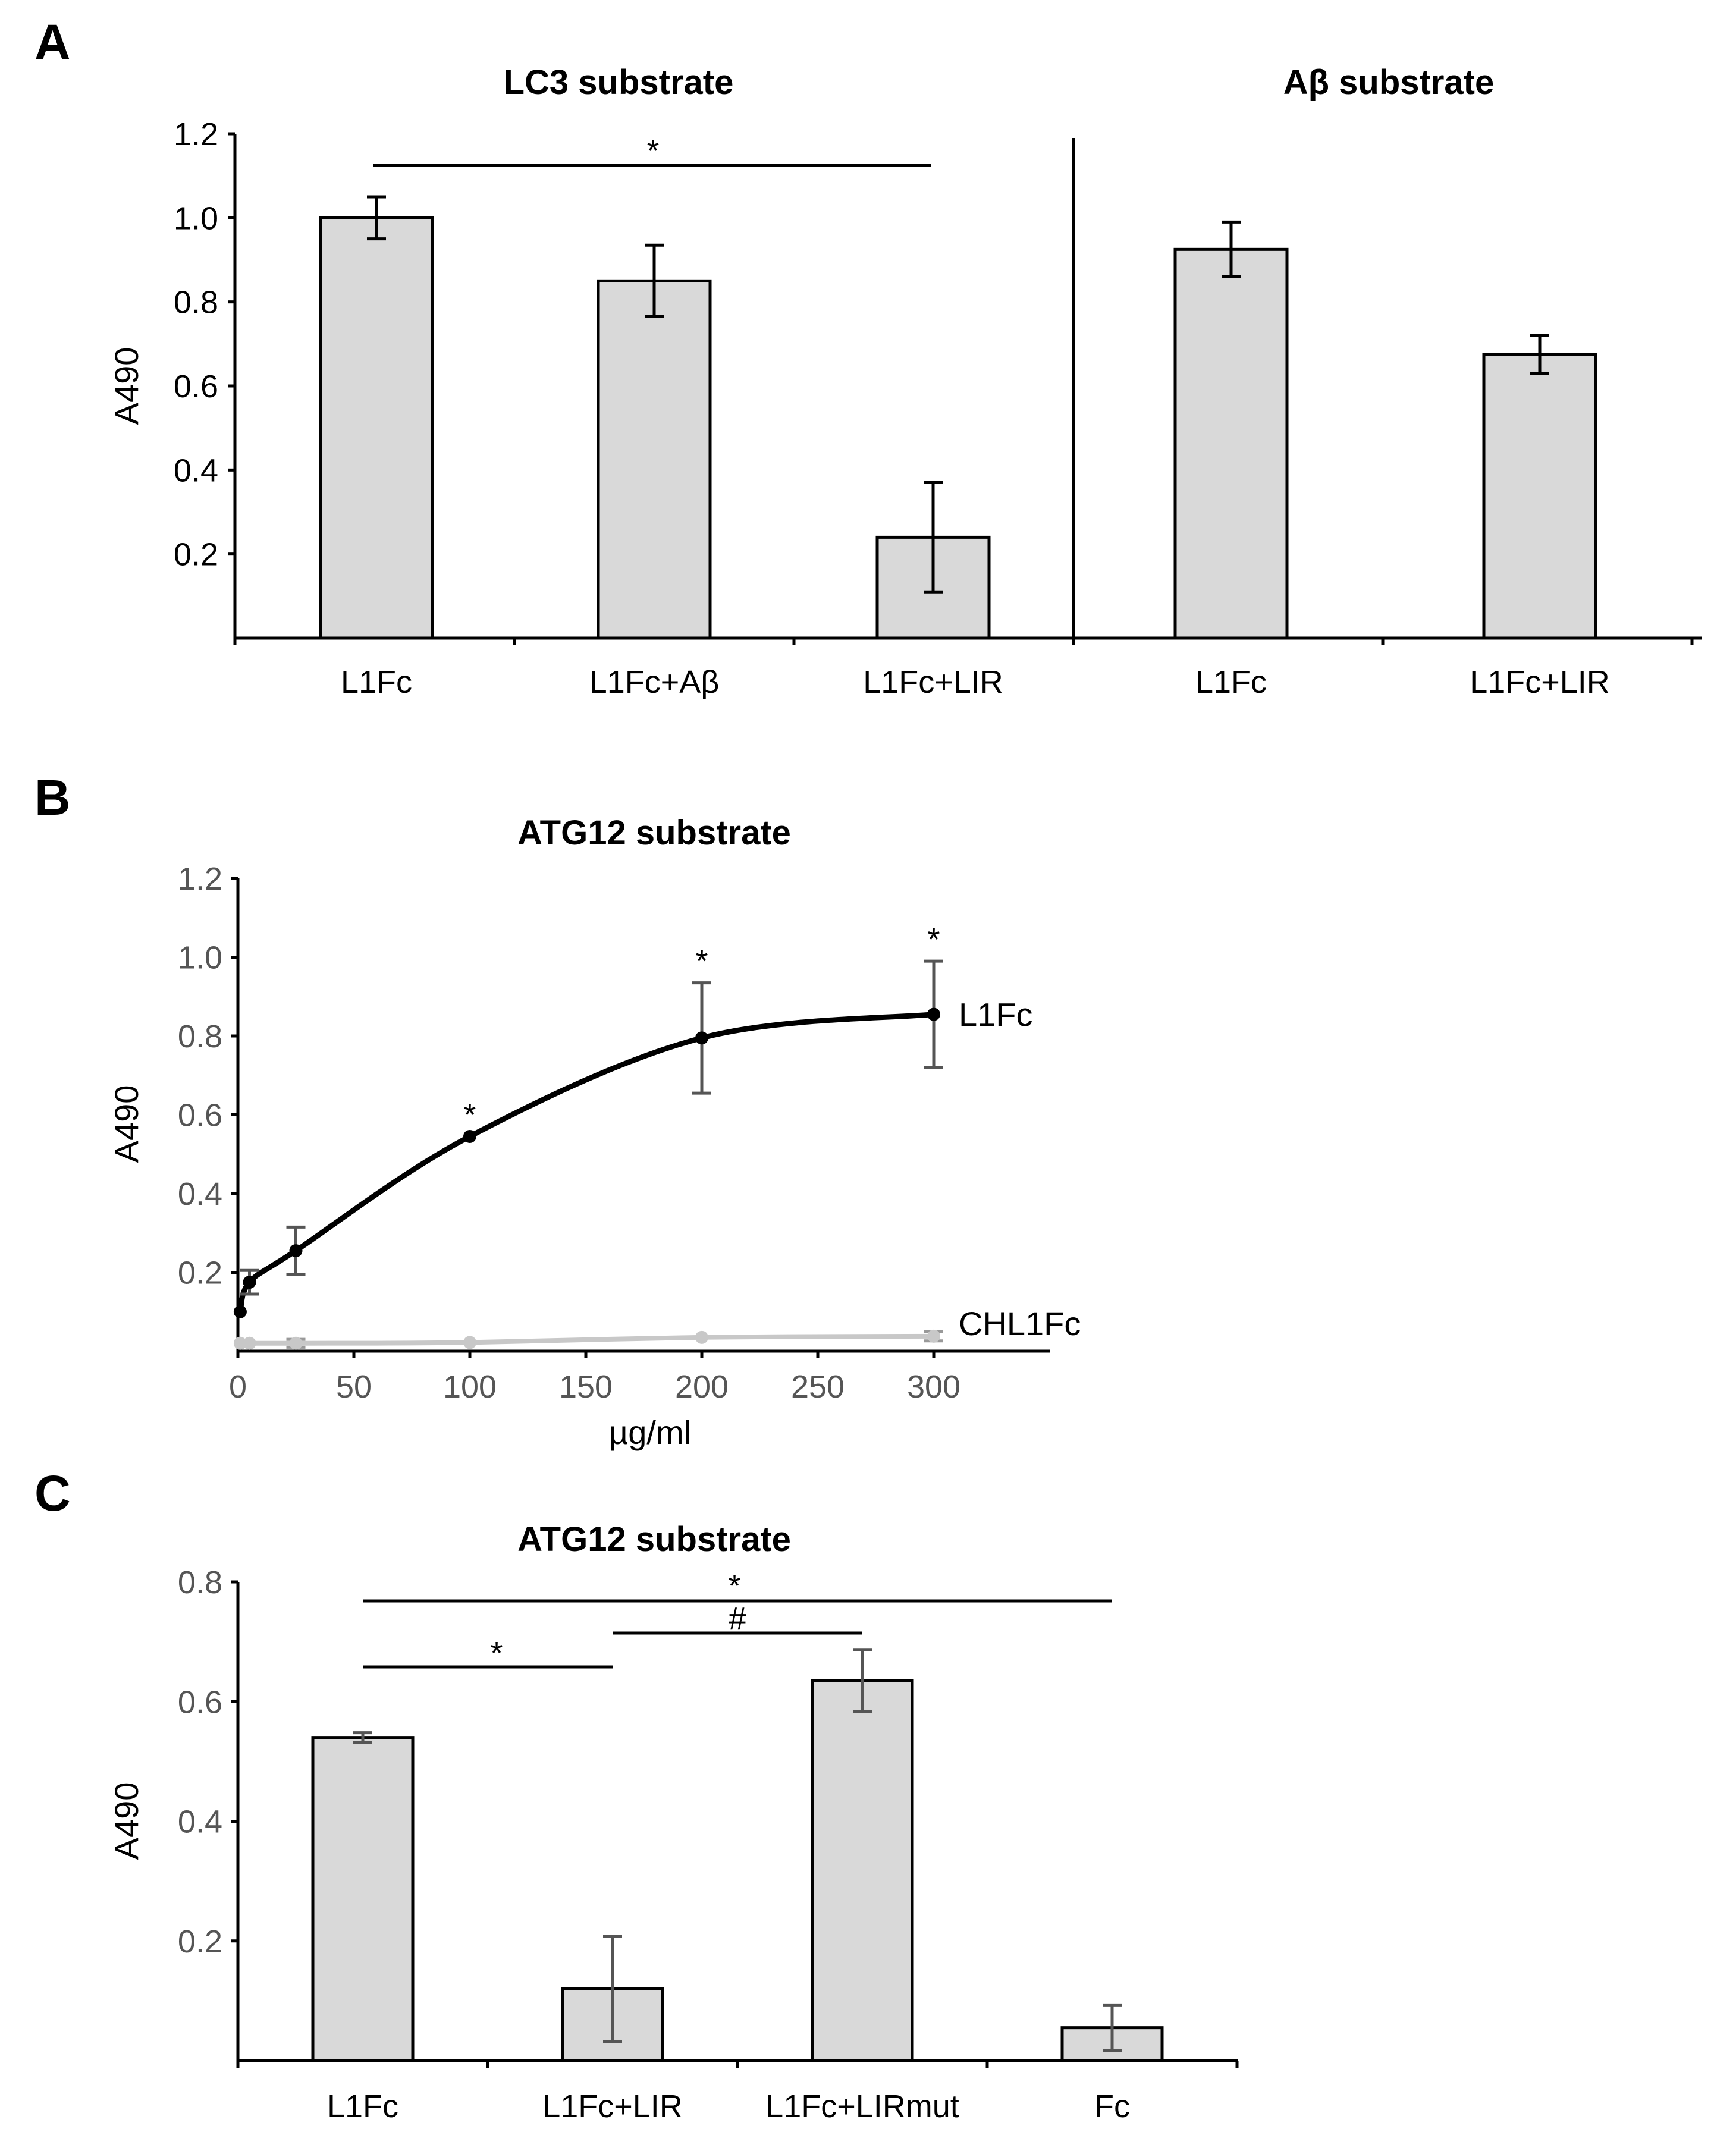 The image size is (1736, 2154). Describe the element at coordinates (1389, 82) in the screenshot. I see `chart-title: Aβ substrate` at that location.